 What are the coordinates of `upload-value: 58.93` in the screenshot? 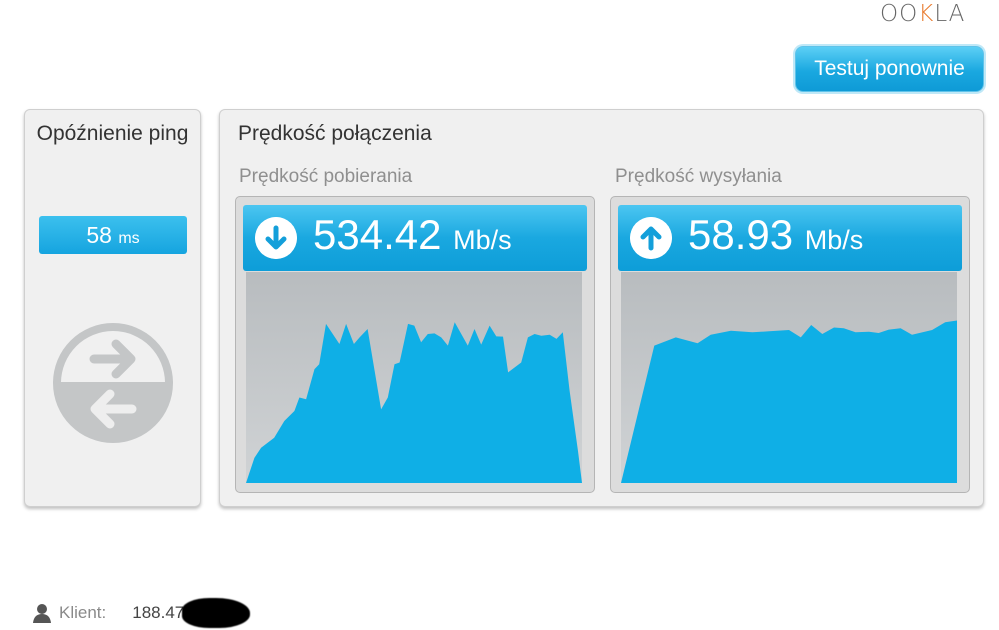 It's located at (741, 234).